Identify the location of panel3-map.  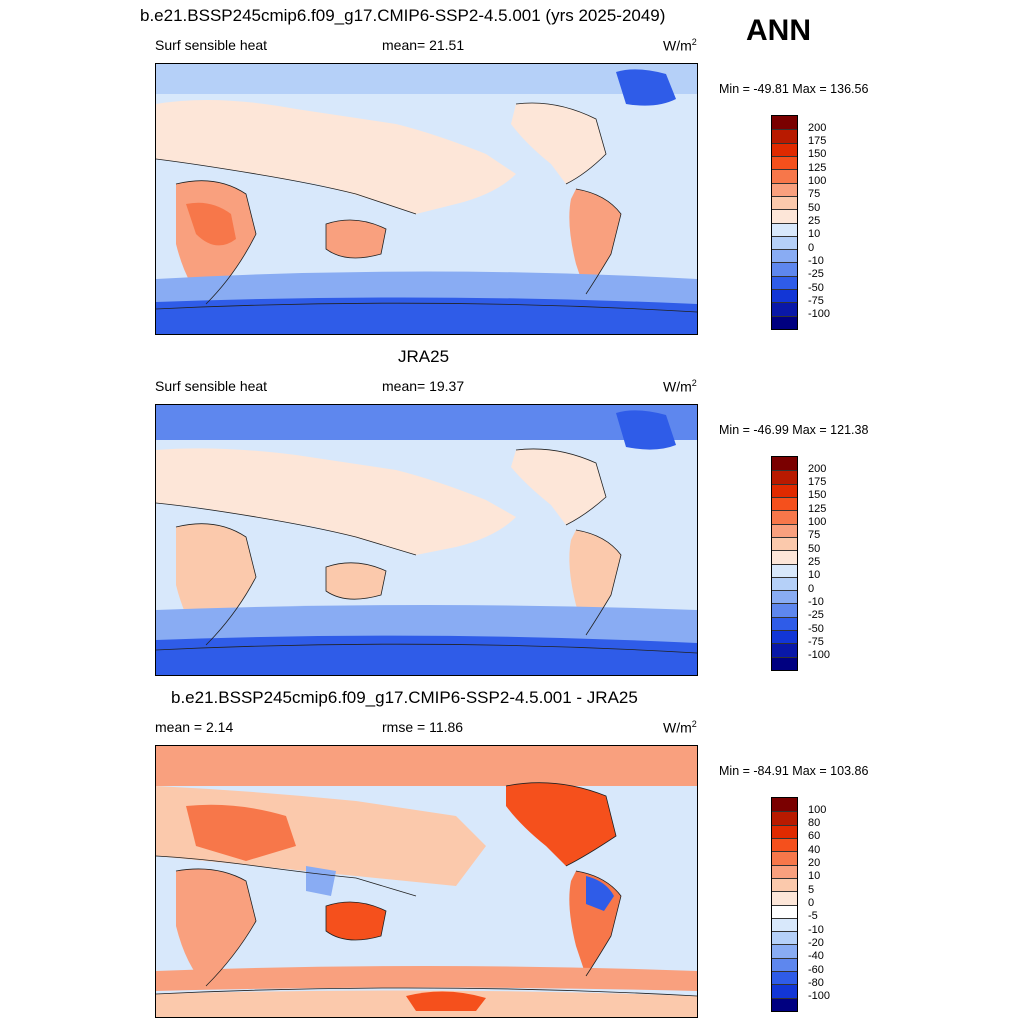
(426, 881).